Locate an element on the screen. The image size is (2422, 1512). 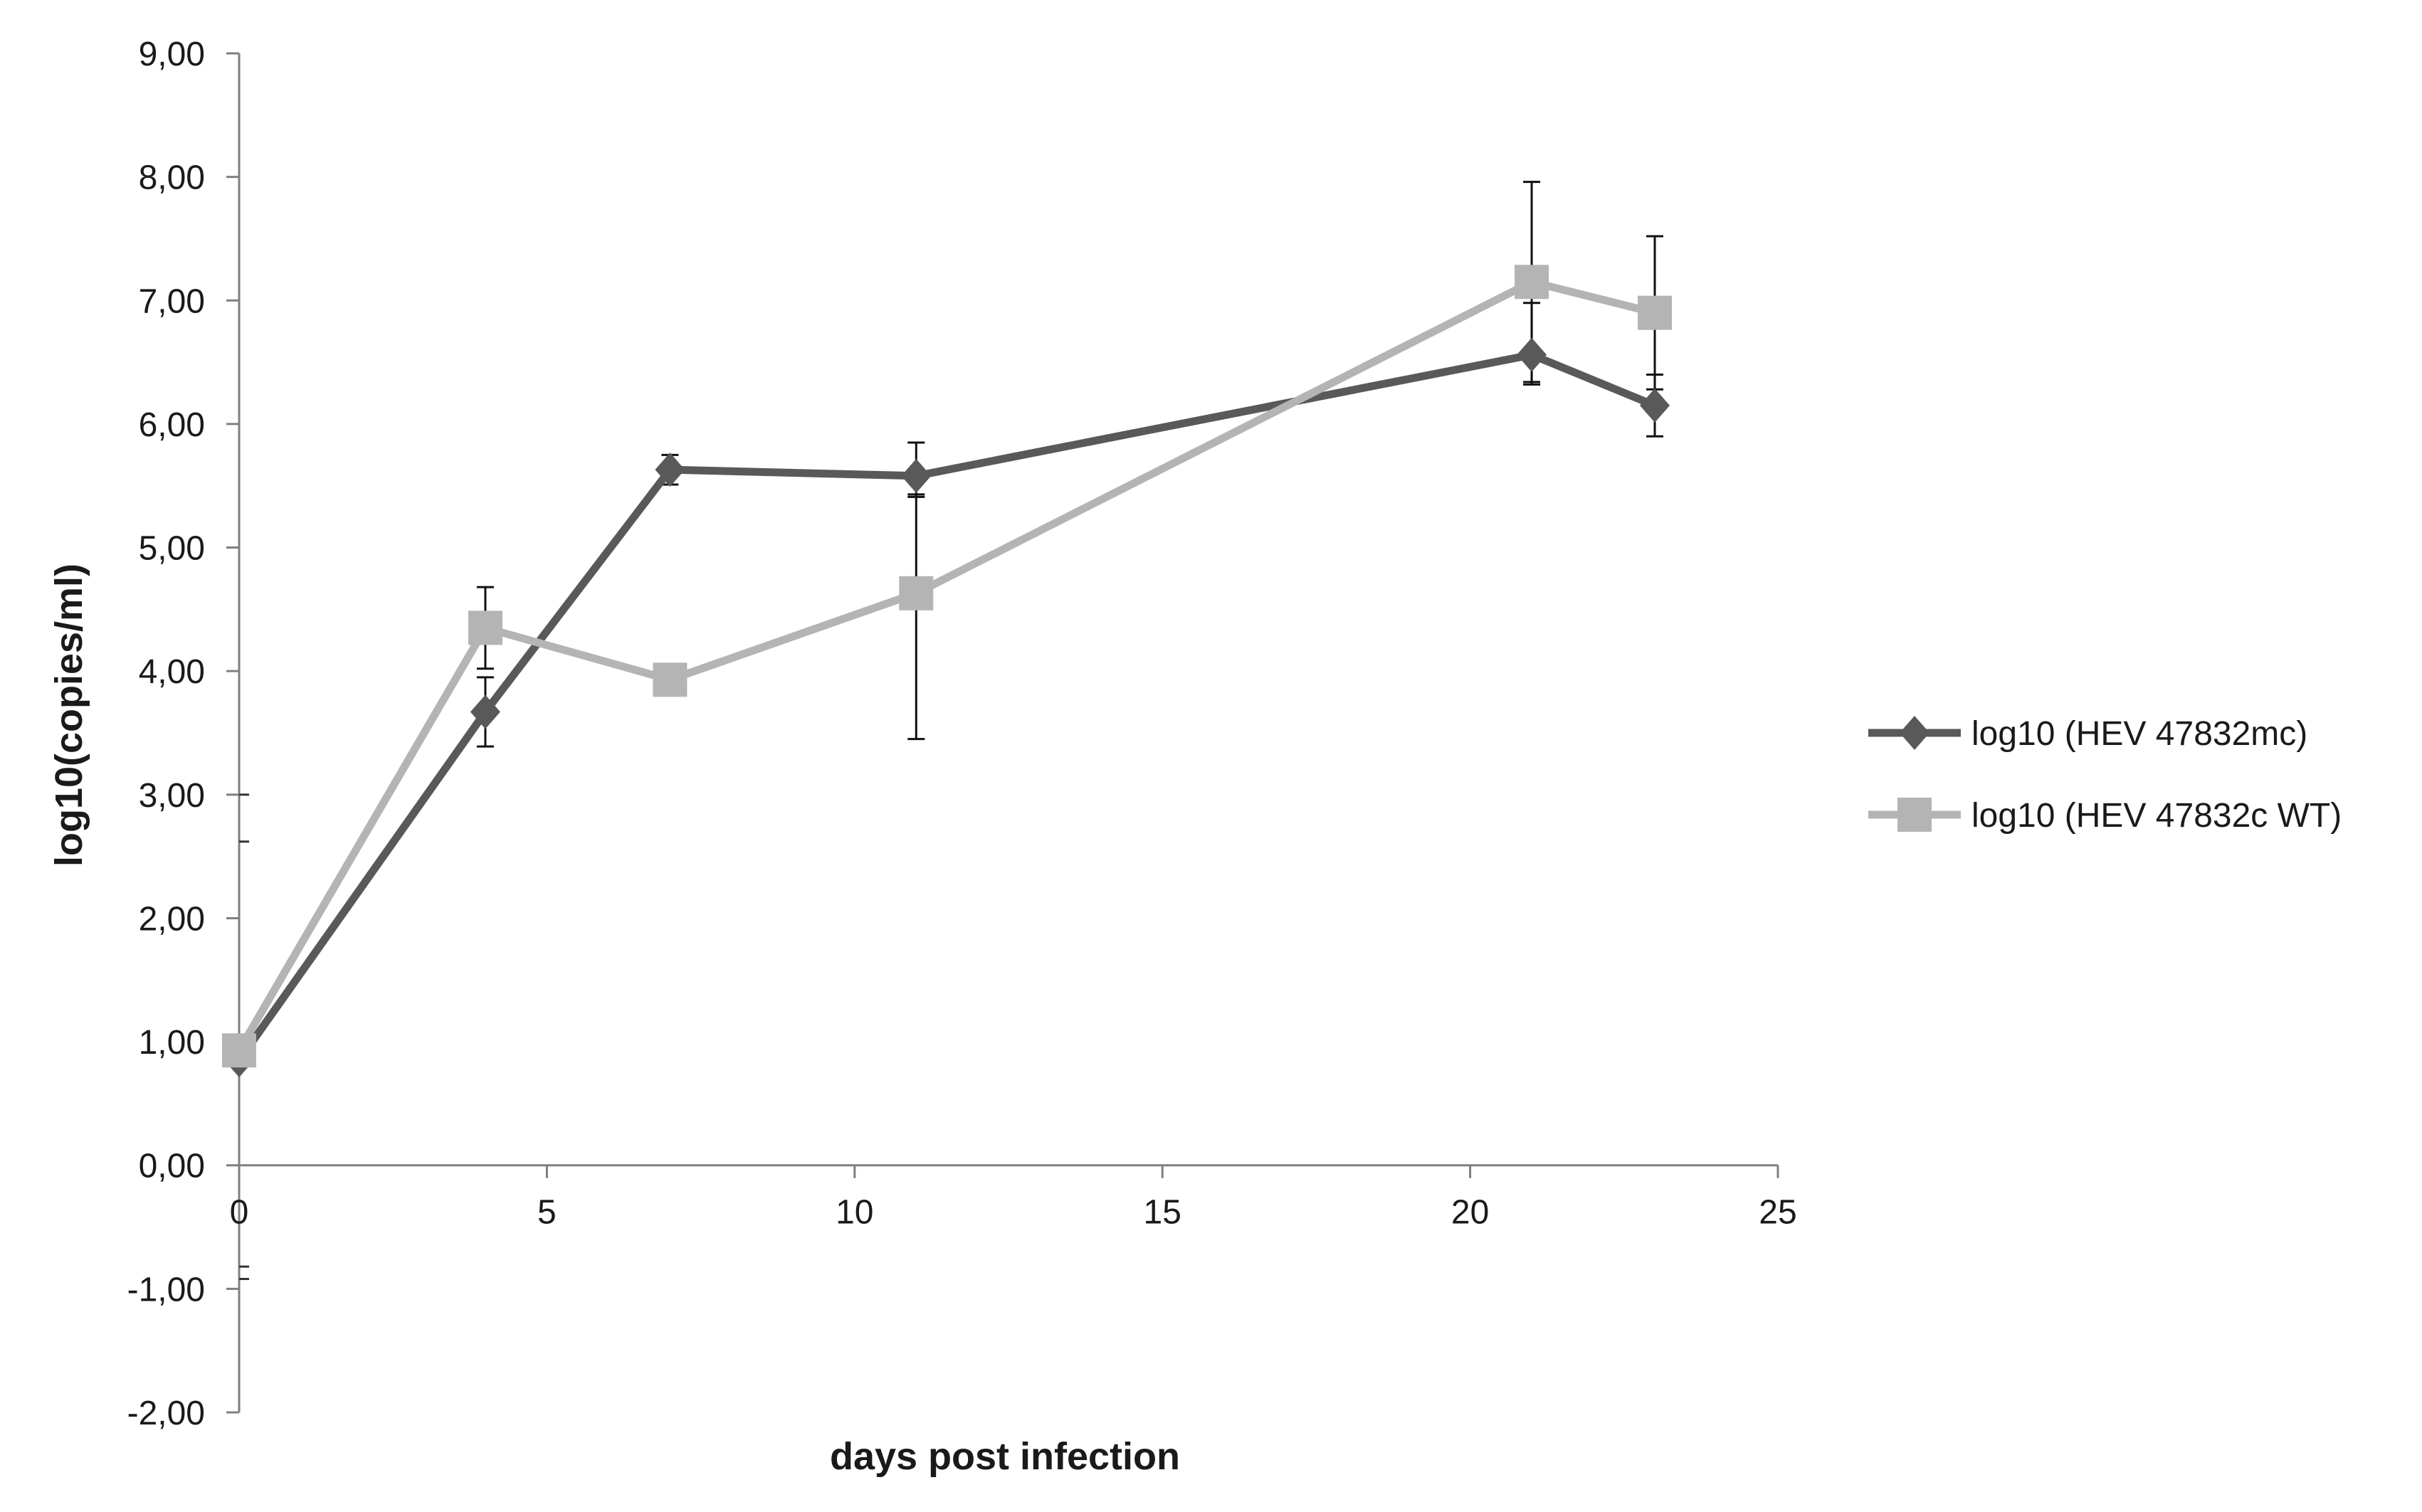
y-tick-label: 5,00 is located at coordinates (172, 549).